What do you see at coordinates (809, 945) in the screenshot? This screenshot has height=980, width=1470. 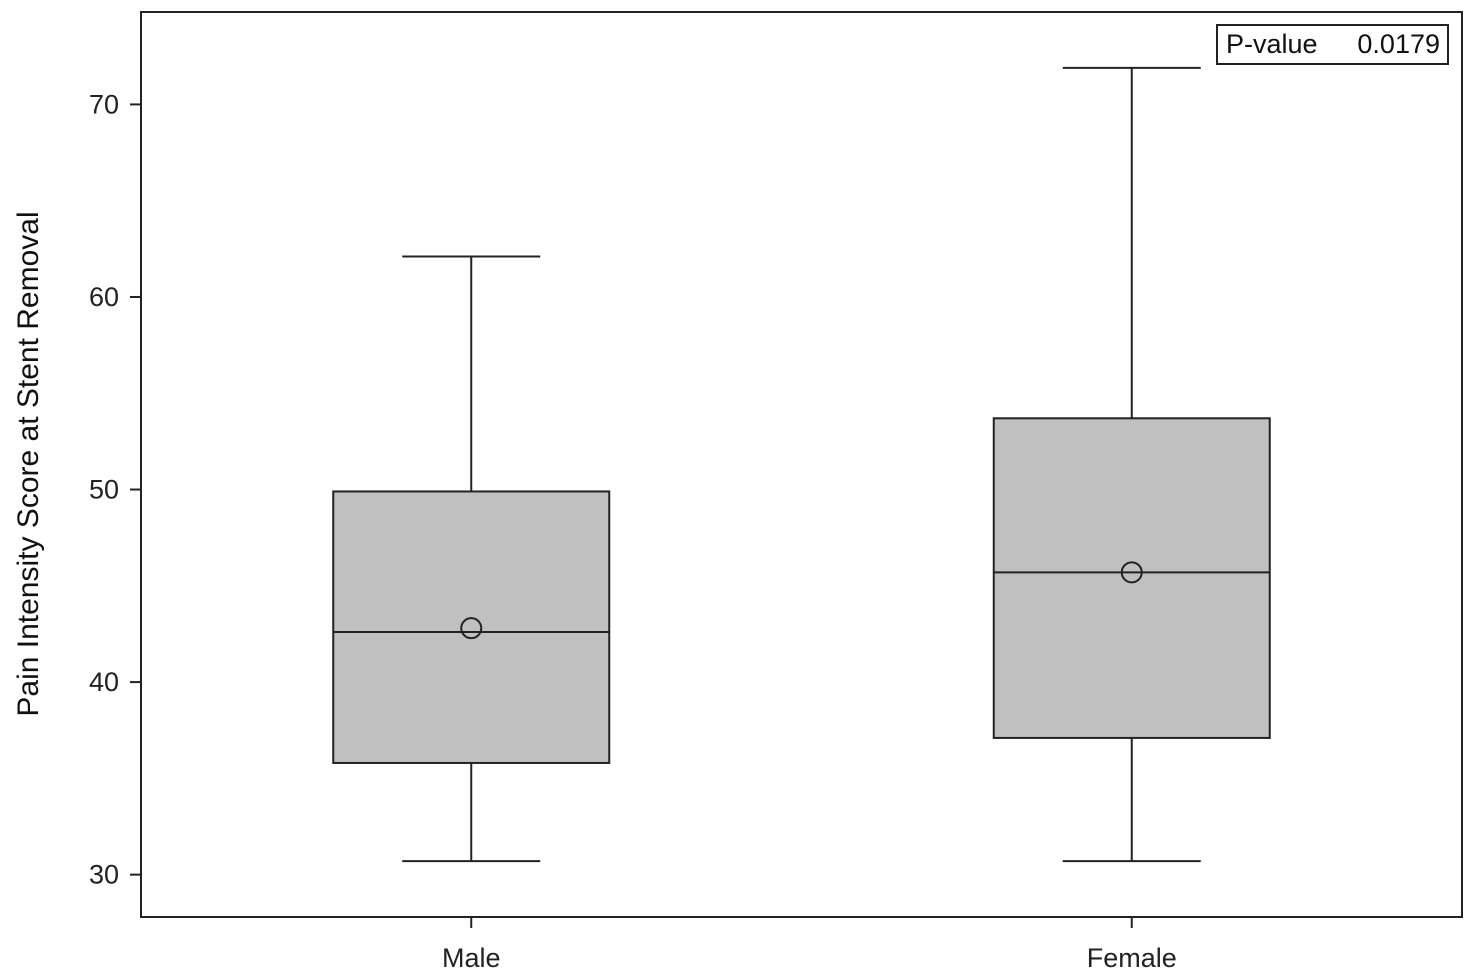 I see `x-axis: Male Female` at bounding box center [809, 945].